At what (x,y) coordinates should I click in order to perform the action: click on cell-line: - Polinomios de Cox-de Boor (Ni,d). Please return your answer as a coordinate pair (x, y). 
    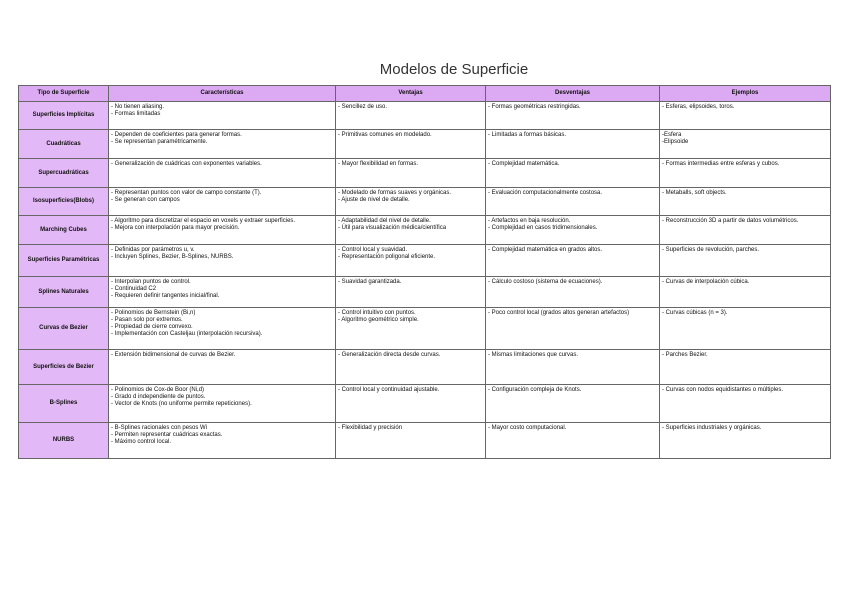
    Looking at the image, I should click on (158, 390).